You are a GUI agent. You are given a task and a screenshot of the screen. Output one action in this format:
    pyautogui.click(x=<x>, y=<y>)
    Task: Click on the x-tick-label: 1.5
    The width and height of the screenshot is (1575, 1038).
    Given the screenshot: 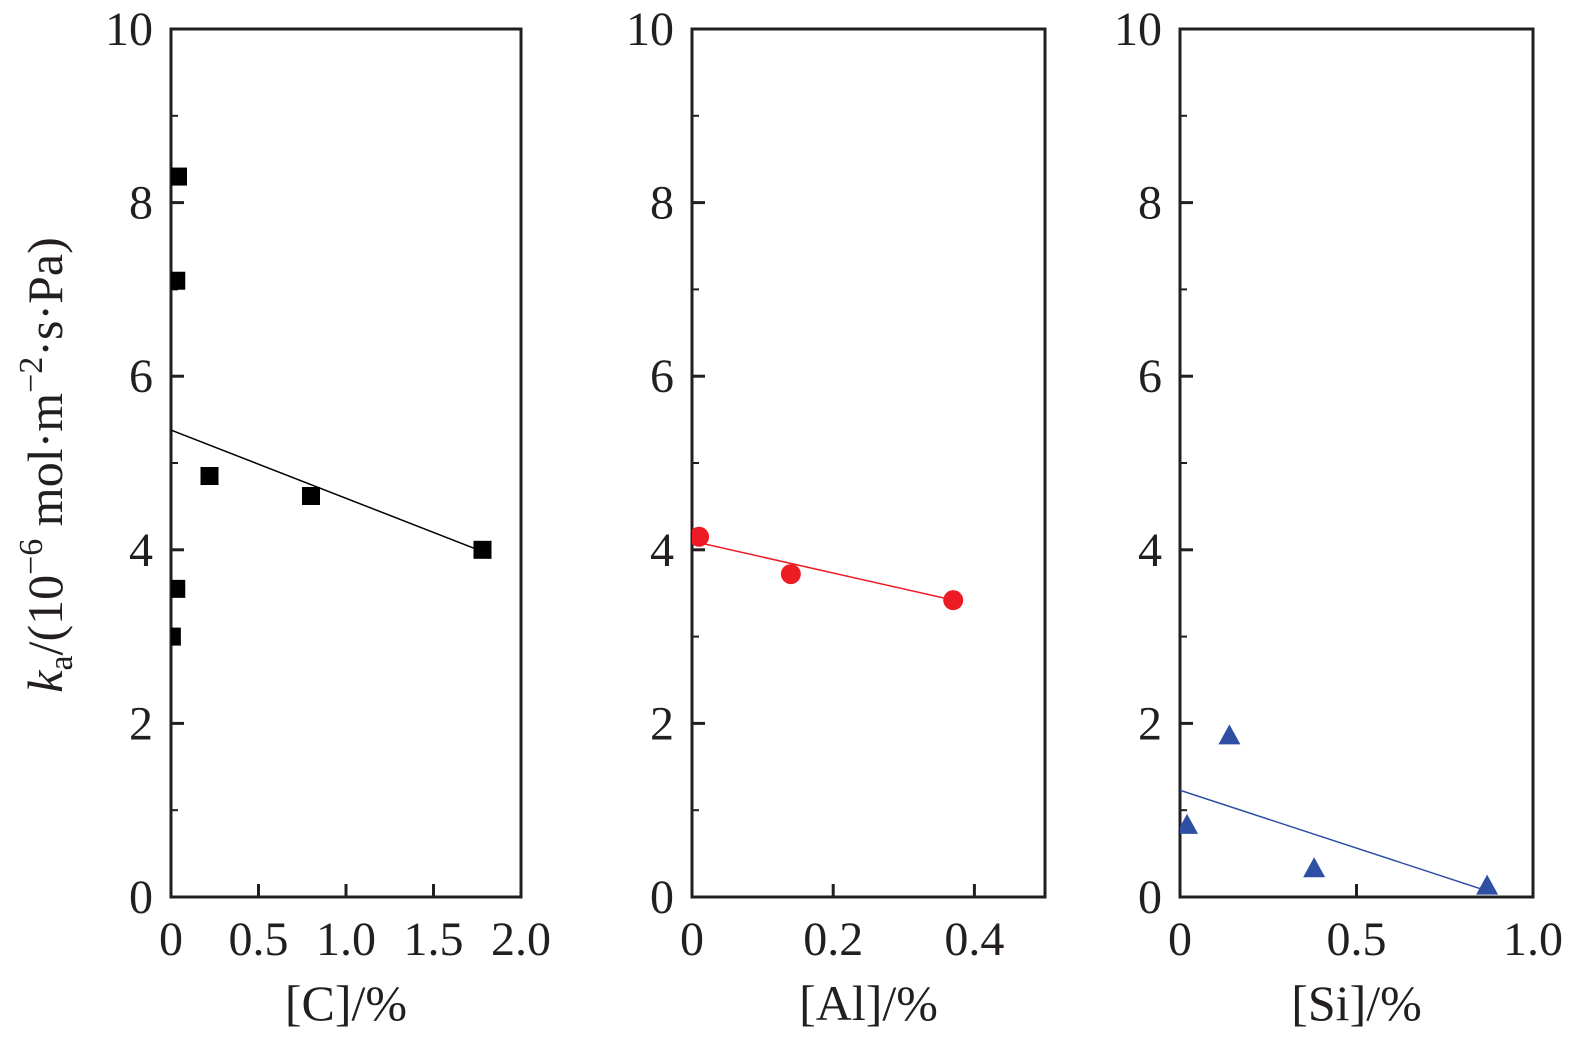 What is the action you would take?
    pyautogui.click(x=434, y=939)
    